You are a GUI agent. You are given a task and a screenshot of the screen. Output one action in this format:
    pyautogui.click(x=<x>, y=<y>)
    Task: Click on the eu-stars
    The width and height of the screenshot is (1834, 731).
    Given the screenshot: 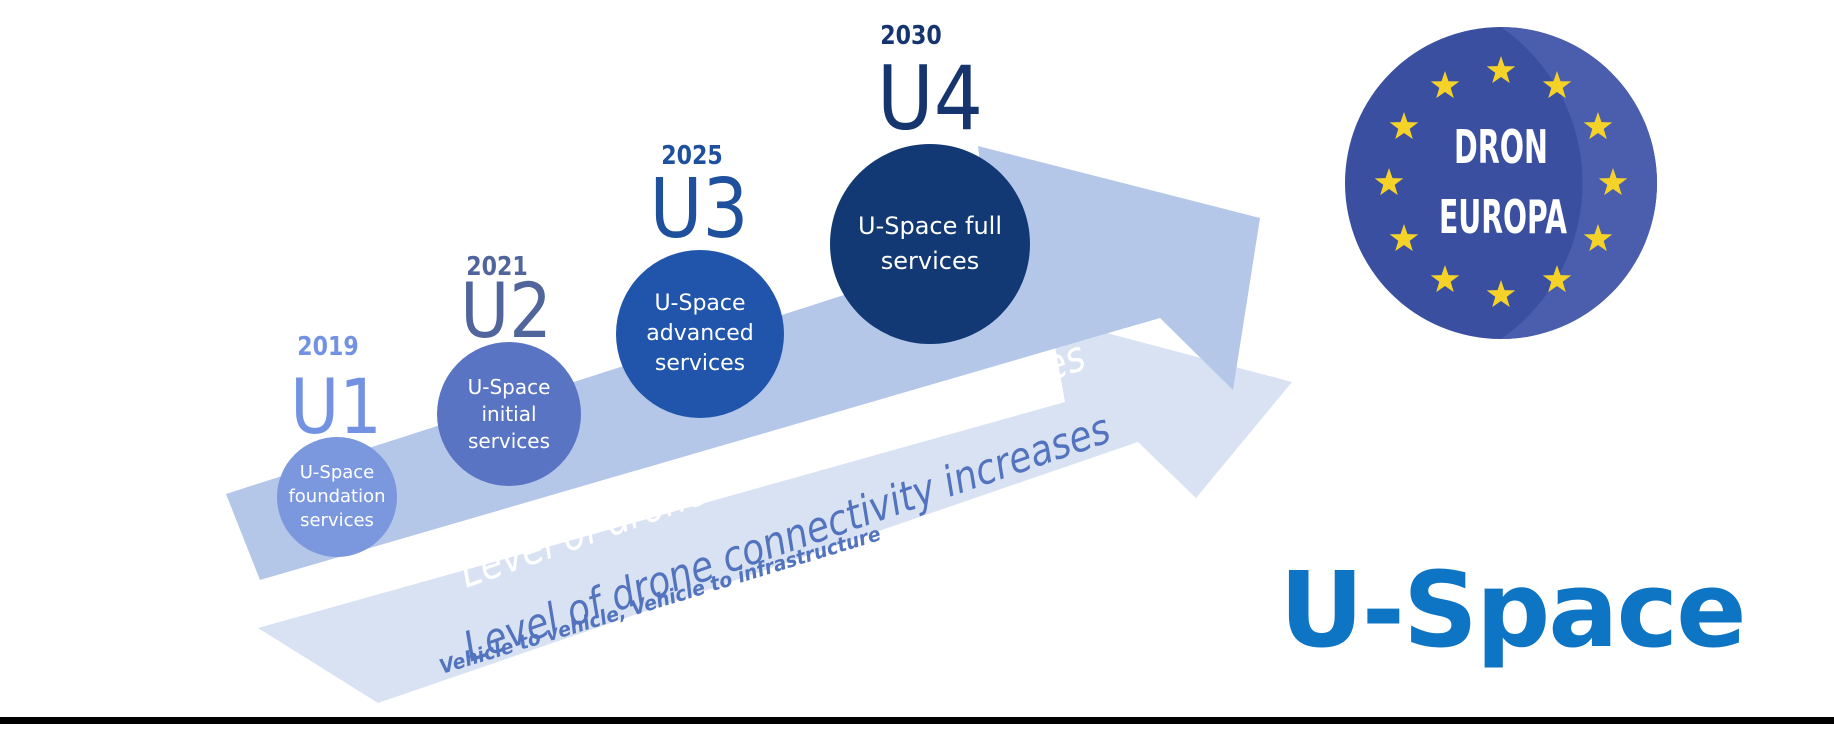 What is the action you would take?
    pyautogui.click(x=1501, y=182)
    